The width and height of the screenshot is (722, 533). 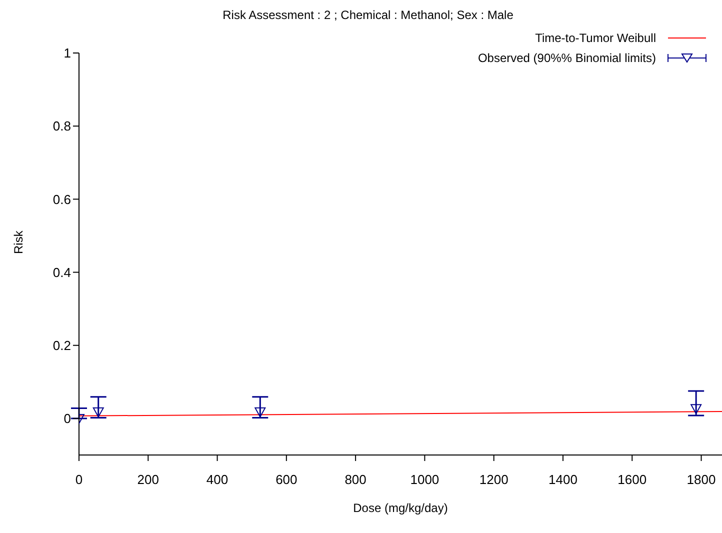 What do you see at coordinates (67, 418) in the screenshot?
I see `y-tick-label: 0` at bounding box center [67, 418].